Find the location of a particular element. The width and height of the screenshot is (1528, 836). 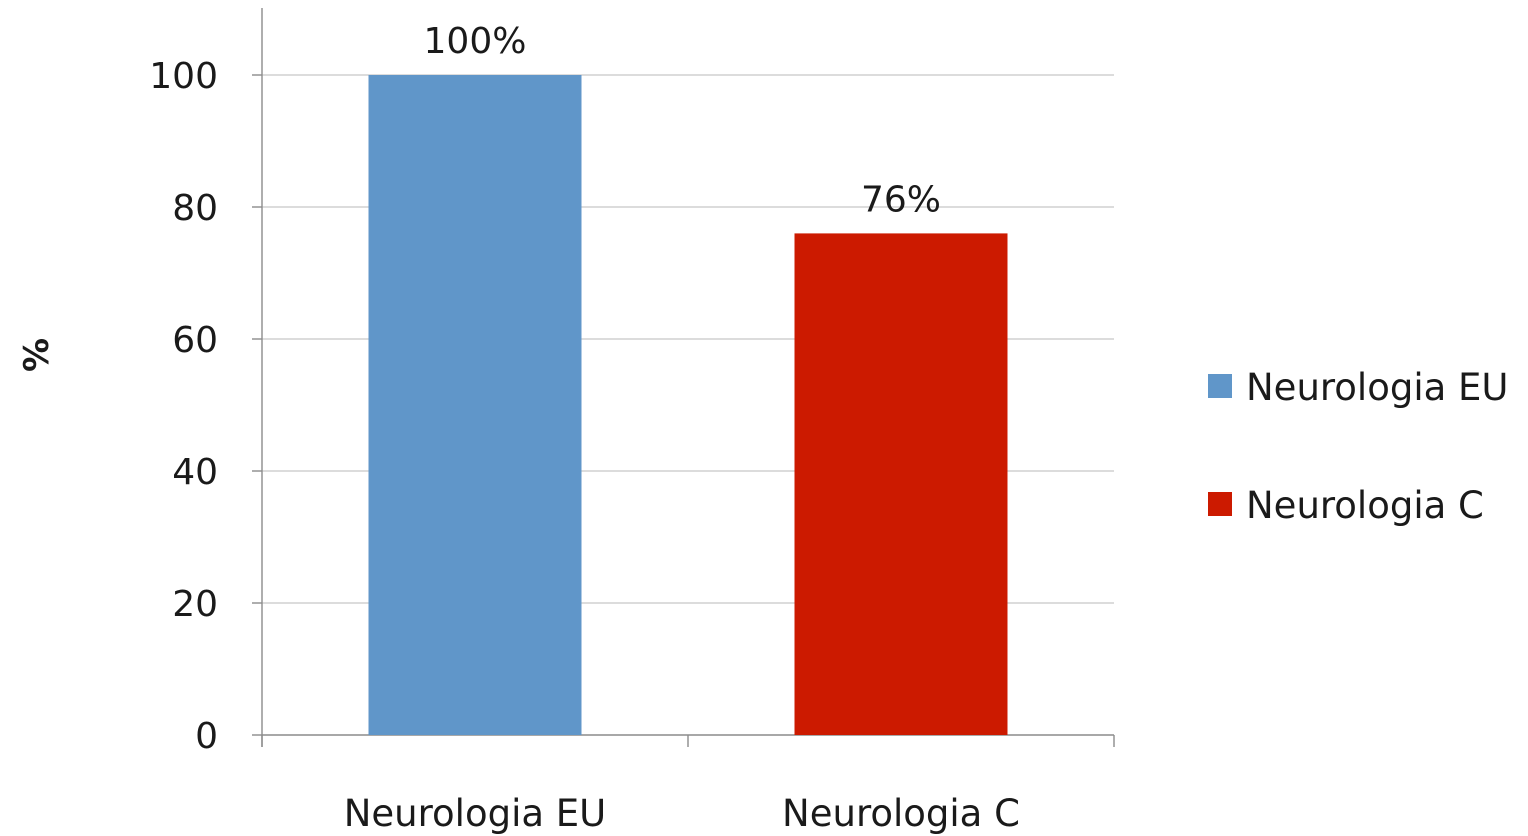

legend-label: Neurologia C is located at coordinates (1365, 505).